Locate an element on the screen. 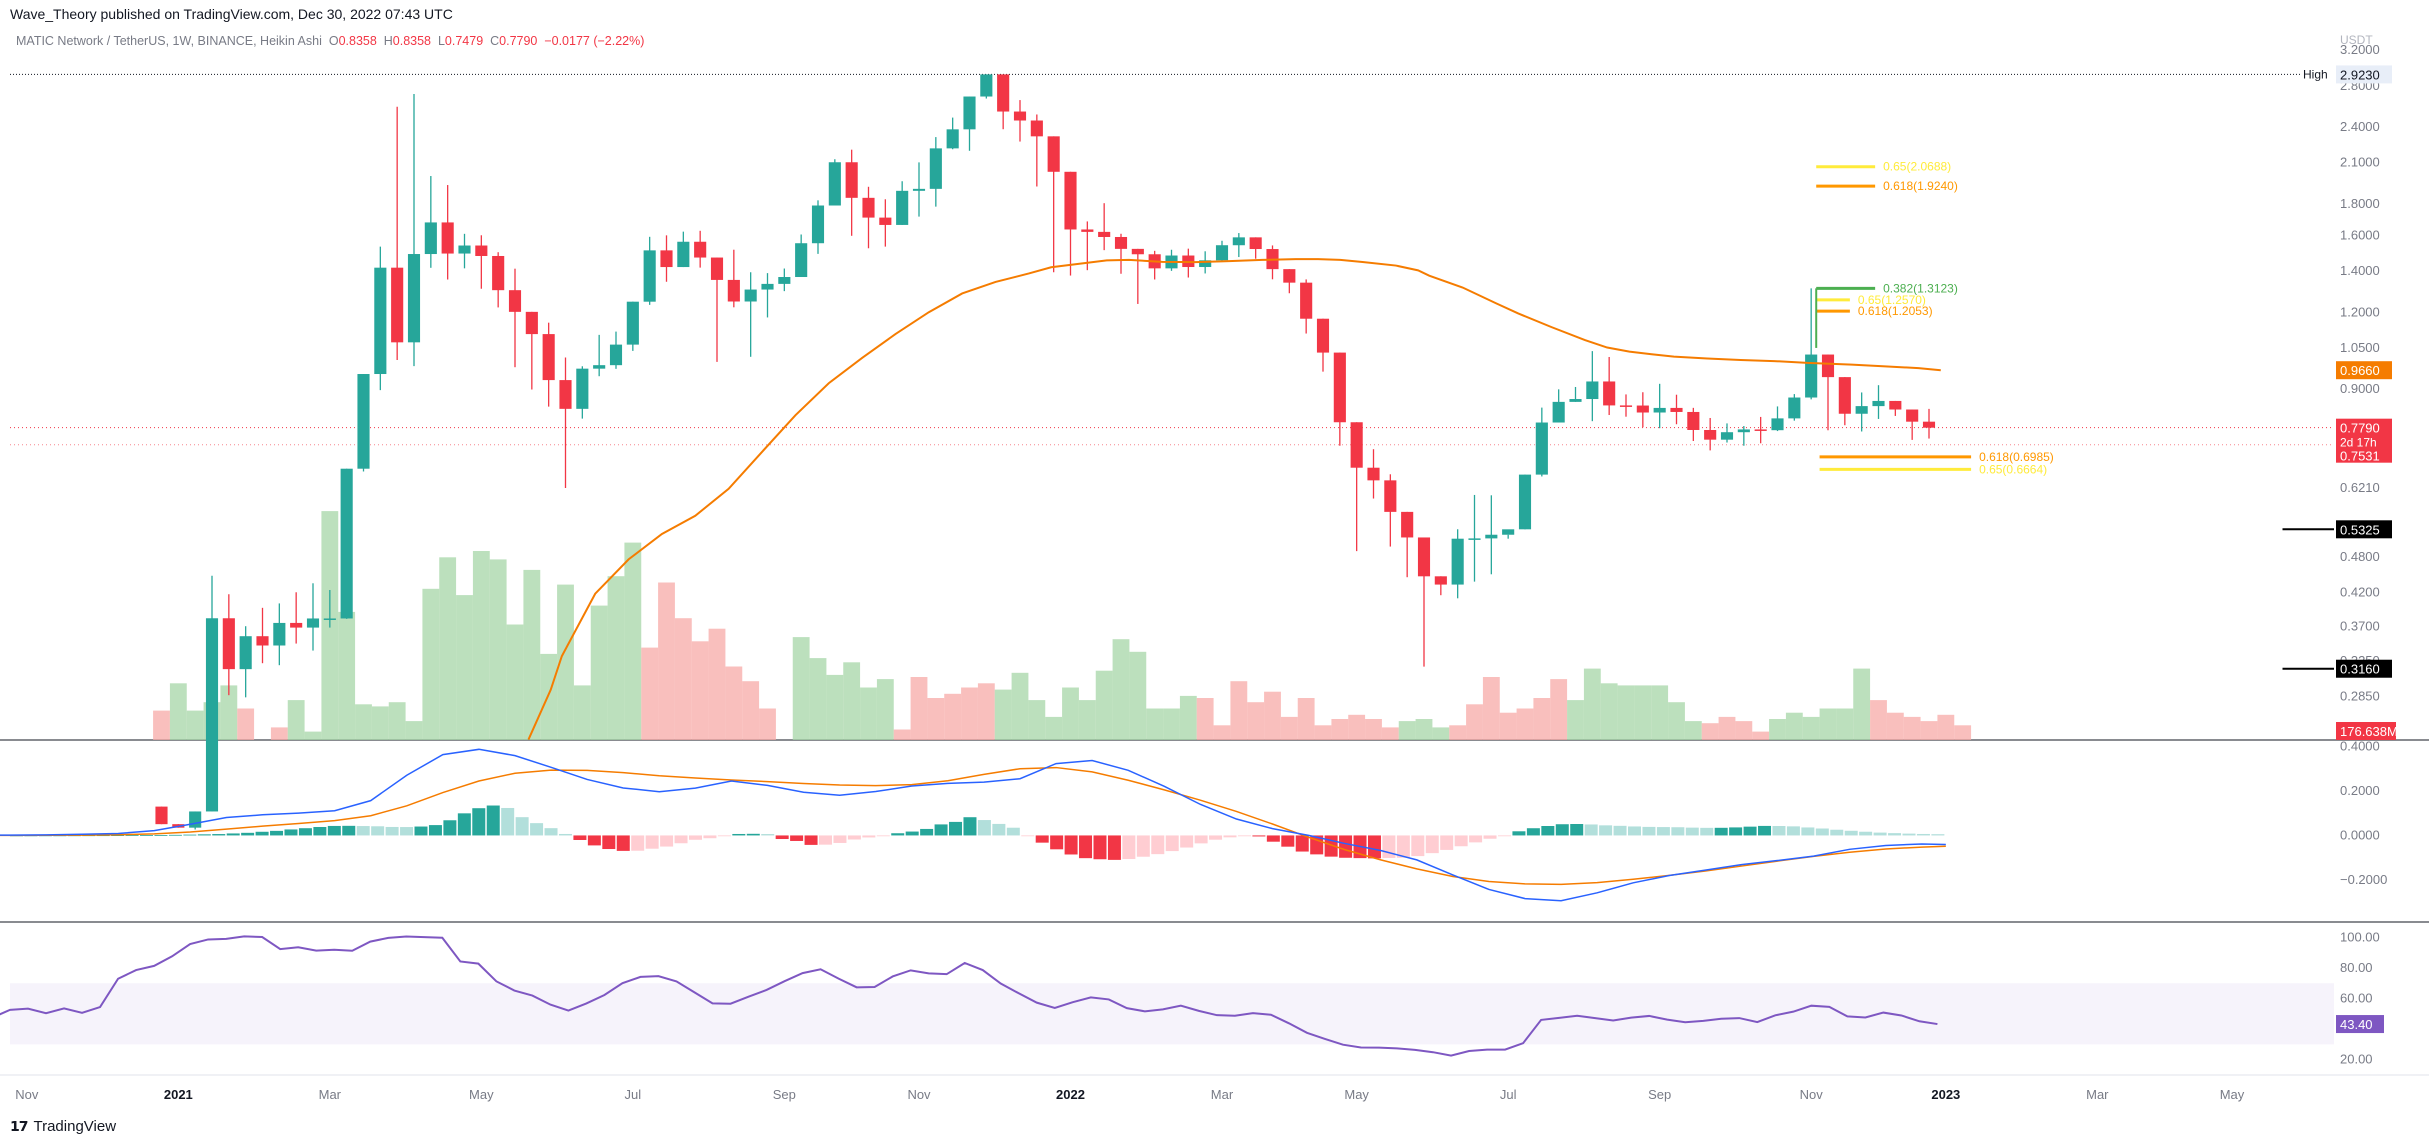 This screenshot has height=1143, width=2429. fib-level-label: 0.382(1.3123) is located at coordinates (1920, 288).